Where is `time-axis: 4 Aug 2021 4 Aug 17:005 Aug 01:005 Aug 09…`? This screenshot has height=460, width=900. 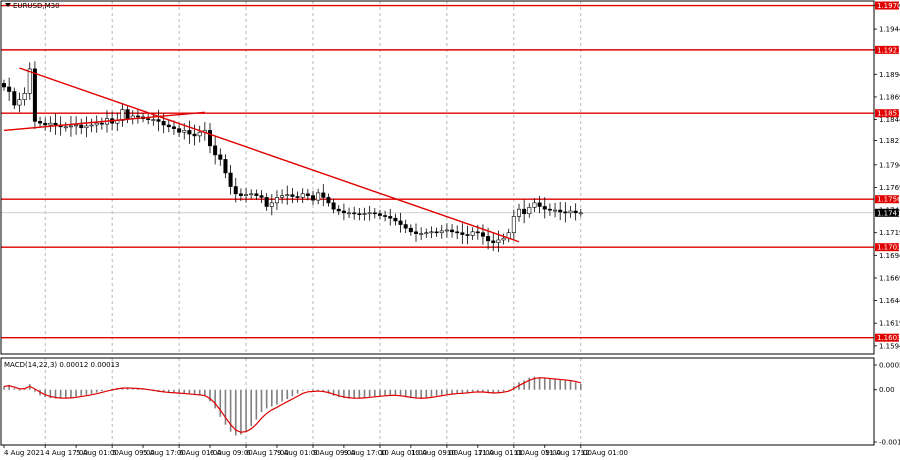
time-axis: 4 Aug 2021 4 Aug 17:005 Aug 01:005 Aug 09… is located at coordinates (315, 451).